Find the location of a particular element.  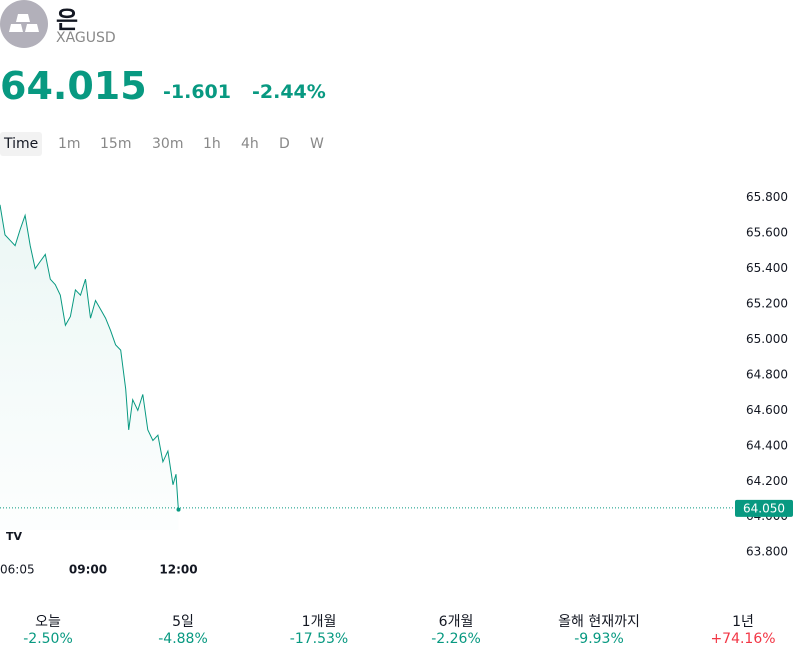

performance-value: -2.50% is located at coordinates (48, 639).